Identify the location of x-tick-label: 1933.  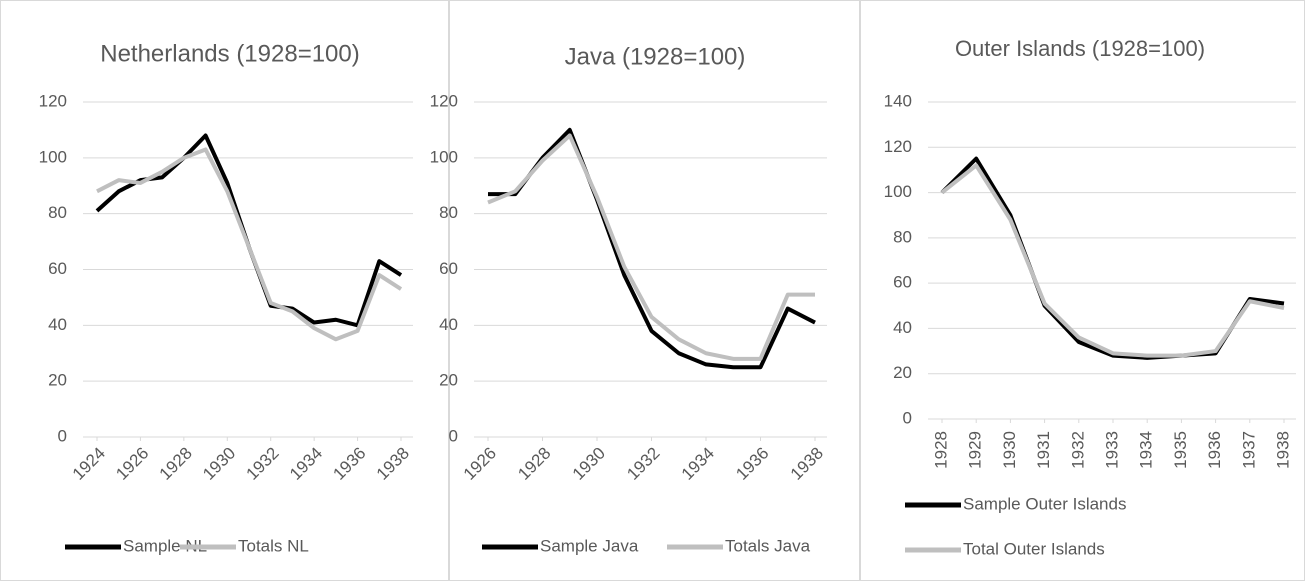
(1111, 450).